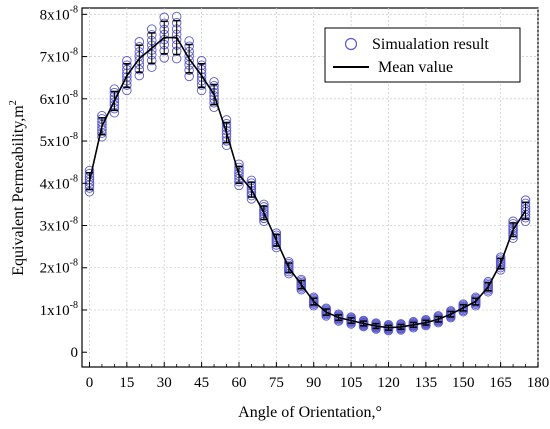 Image resolution: width=550 pixels, height=429 pixels. Describe the element at coordinates (426, 383) in the screenshot. I see `x-tick-label: 135` at that location.